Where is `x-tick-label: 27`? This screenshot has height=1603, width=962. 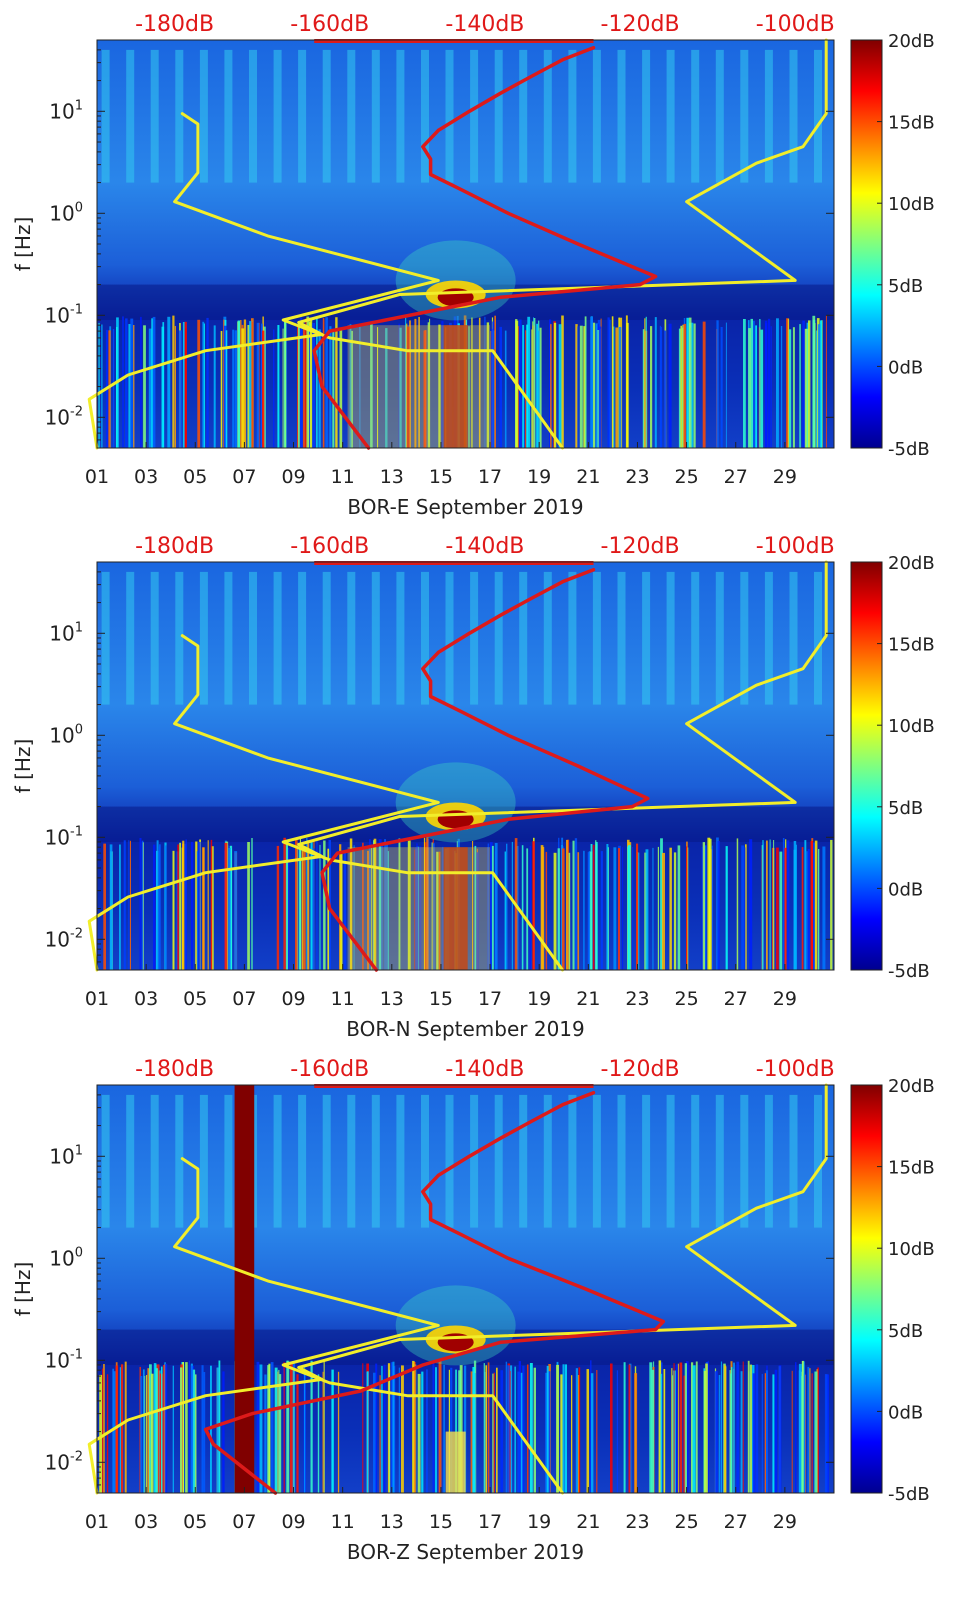 x-tick-label: 27 is located at coordinates (736, 999).